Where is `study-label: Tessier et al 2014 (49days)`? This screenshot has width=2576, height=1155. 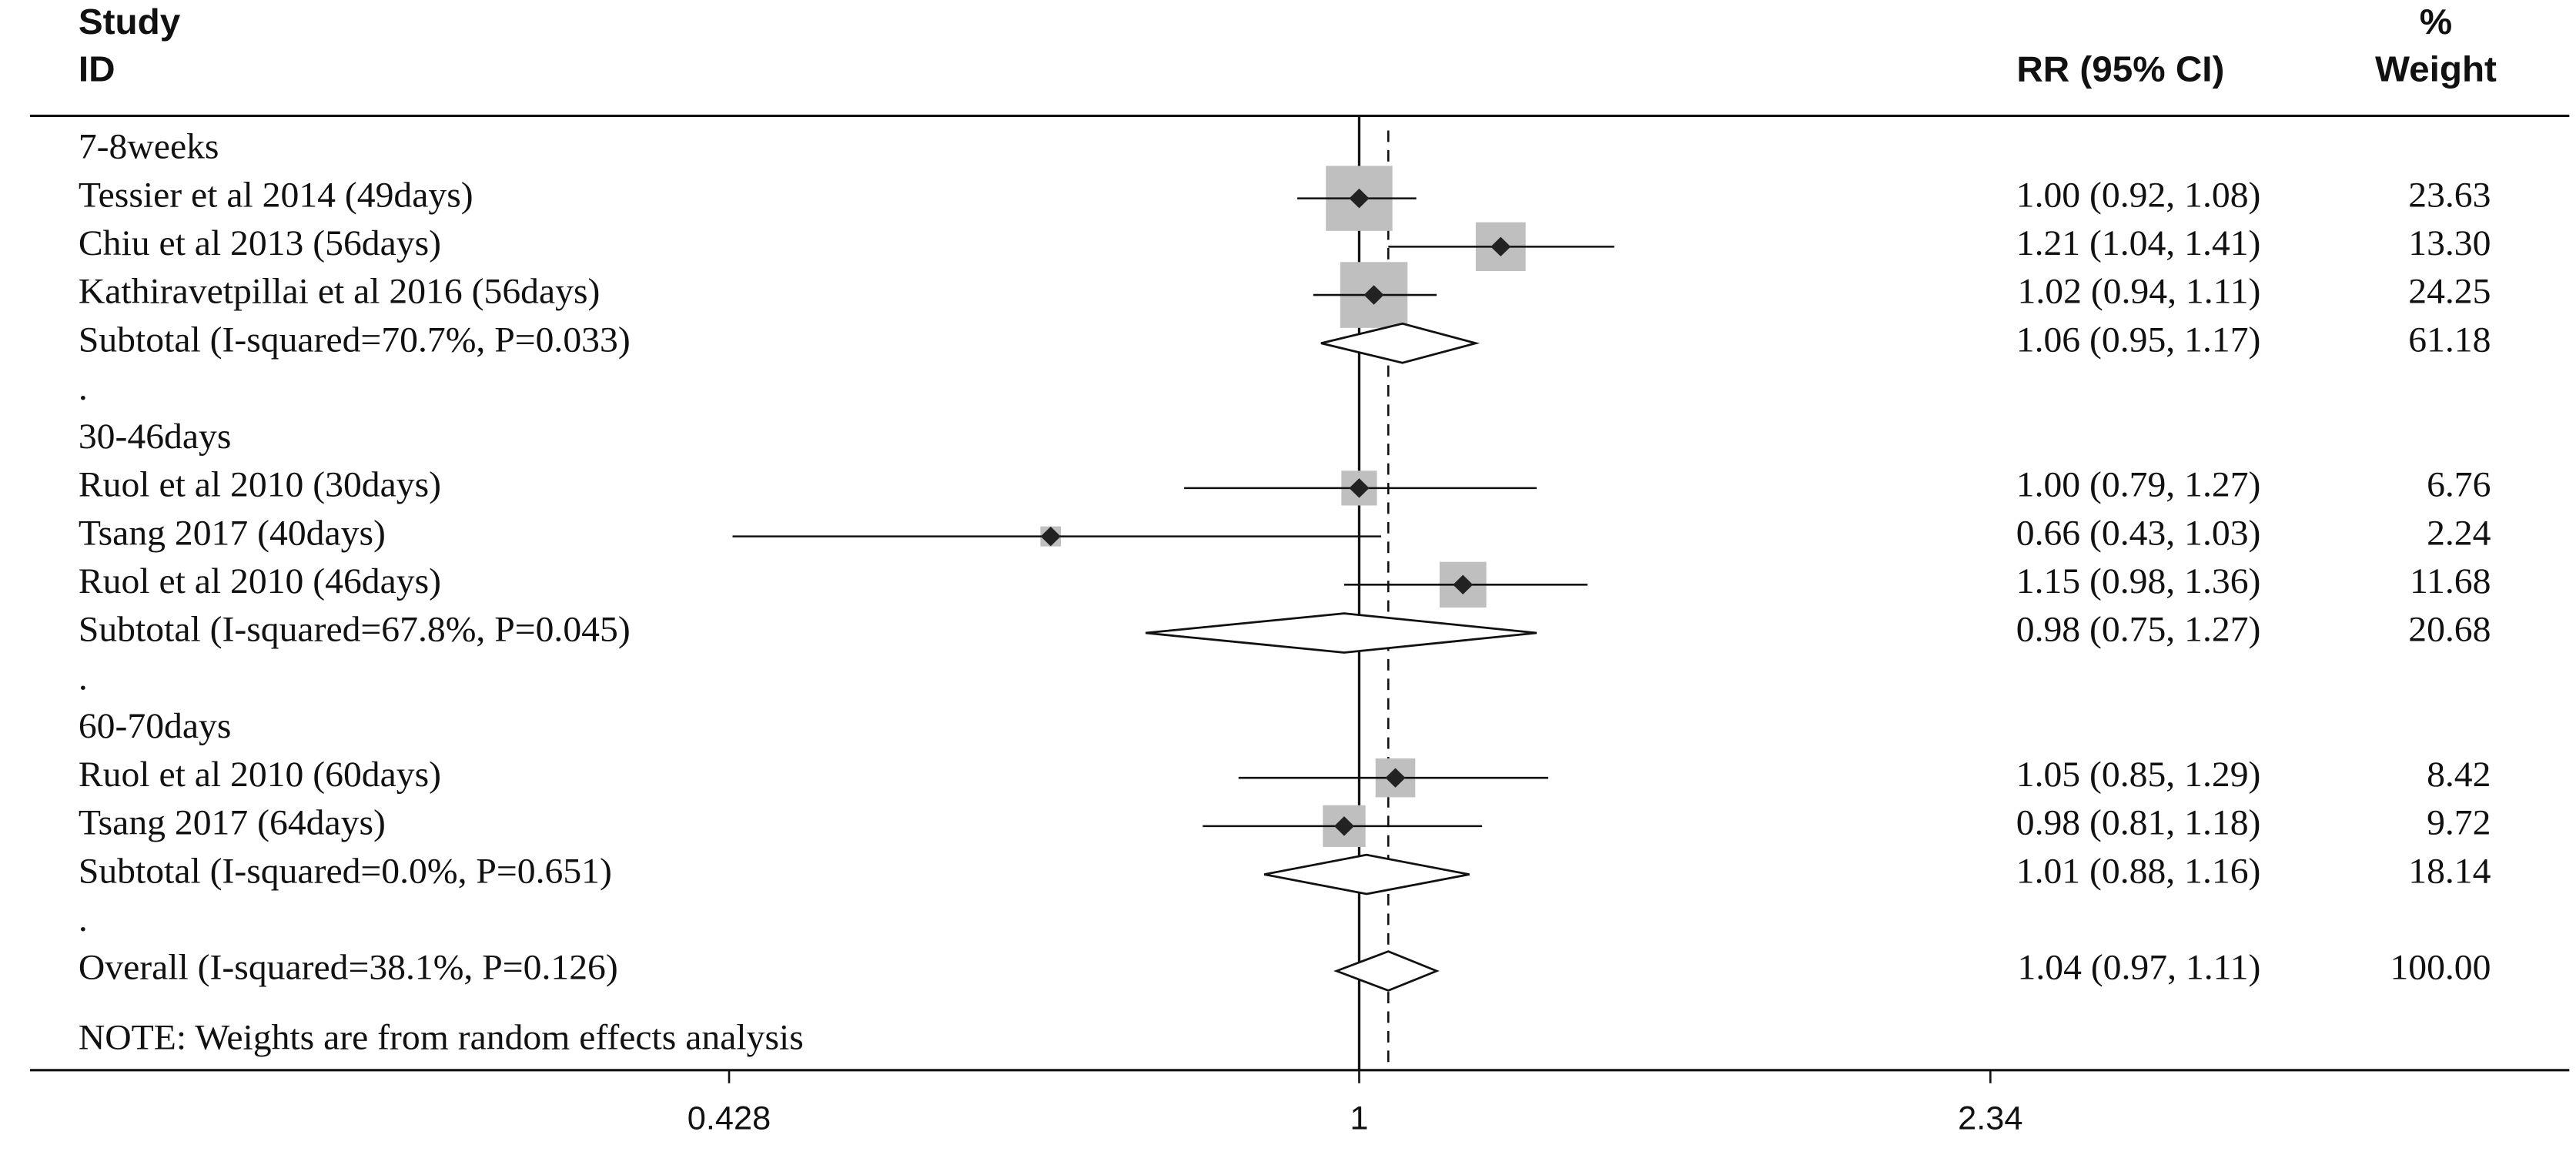
study-label: Tessier et al 2014 (49days) is located at coordinates (276, 195).